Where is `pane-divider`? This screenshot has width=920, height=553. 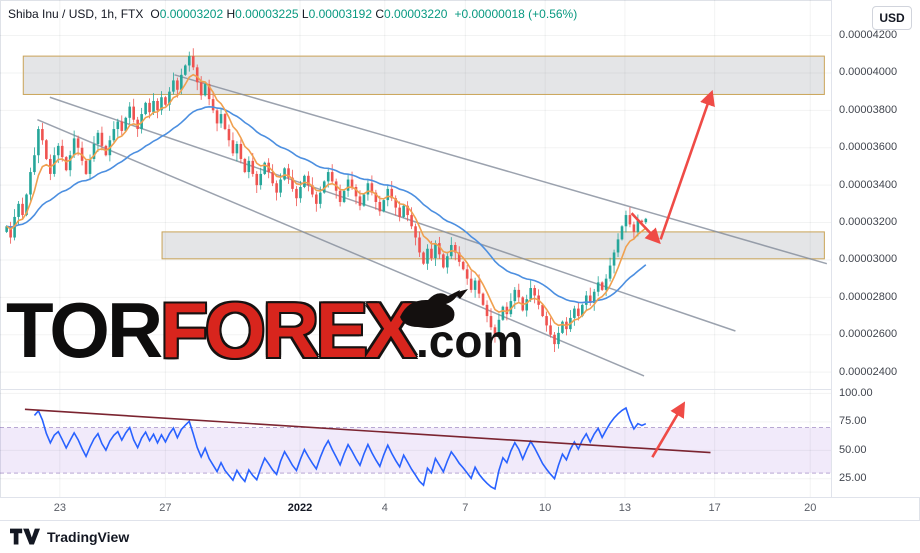
pane-divider is located at coordinates (460, 389).